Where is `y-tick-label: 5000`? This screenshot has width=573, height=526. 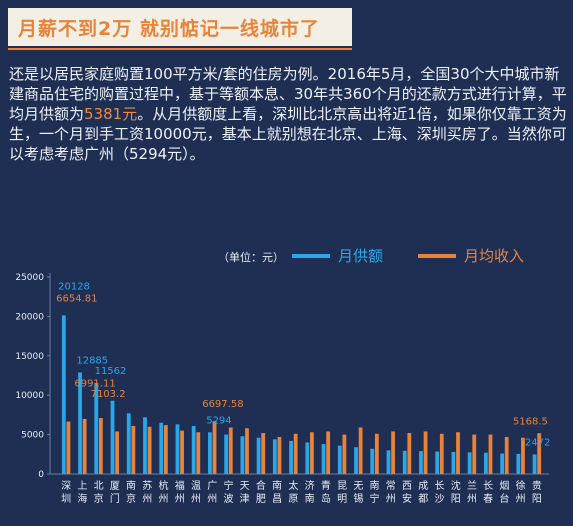 y-tick-label: 5000 is located at coordinates (32, 436).